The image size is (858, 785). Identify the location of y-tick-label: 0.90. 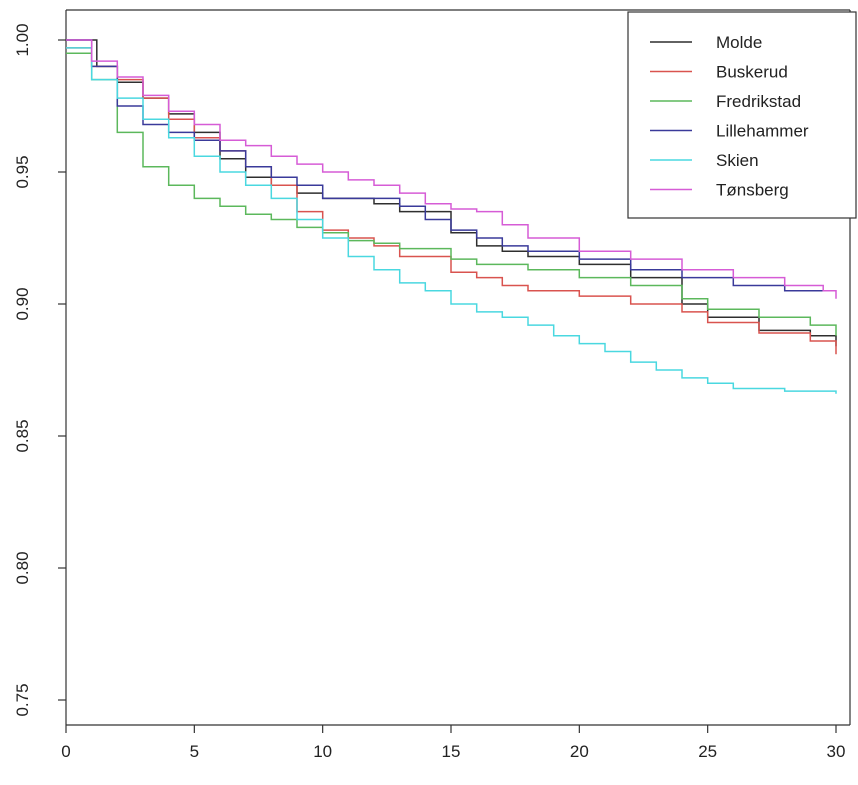
(22, 303).